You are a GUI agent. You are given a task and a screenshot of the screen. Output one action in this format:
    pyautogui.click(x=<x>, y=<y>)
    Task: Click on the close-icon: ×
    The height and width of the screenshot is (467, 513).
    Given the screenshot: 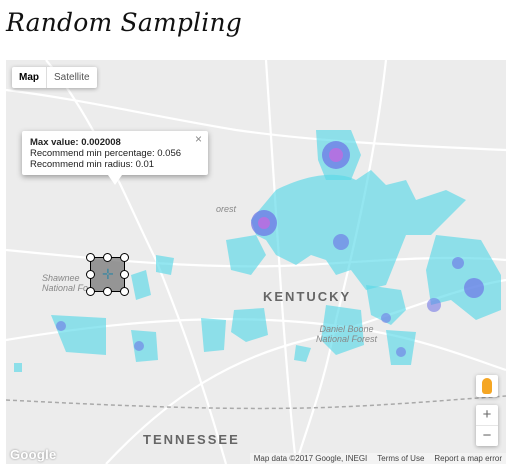 What is the action you would take?
    pyautogui.click(x=198, y=139)
    